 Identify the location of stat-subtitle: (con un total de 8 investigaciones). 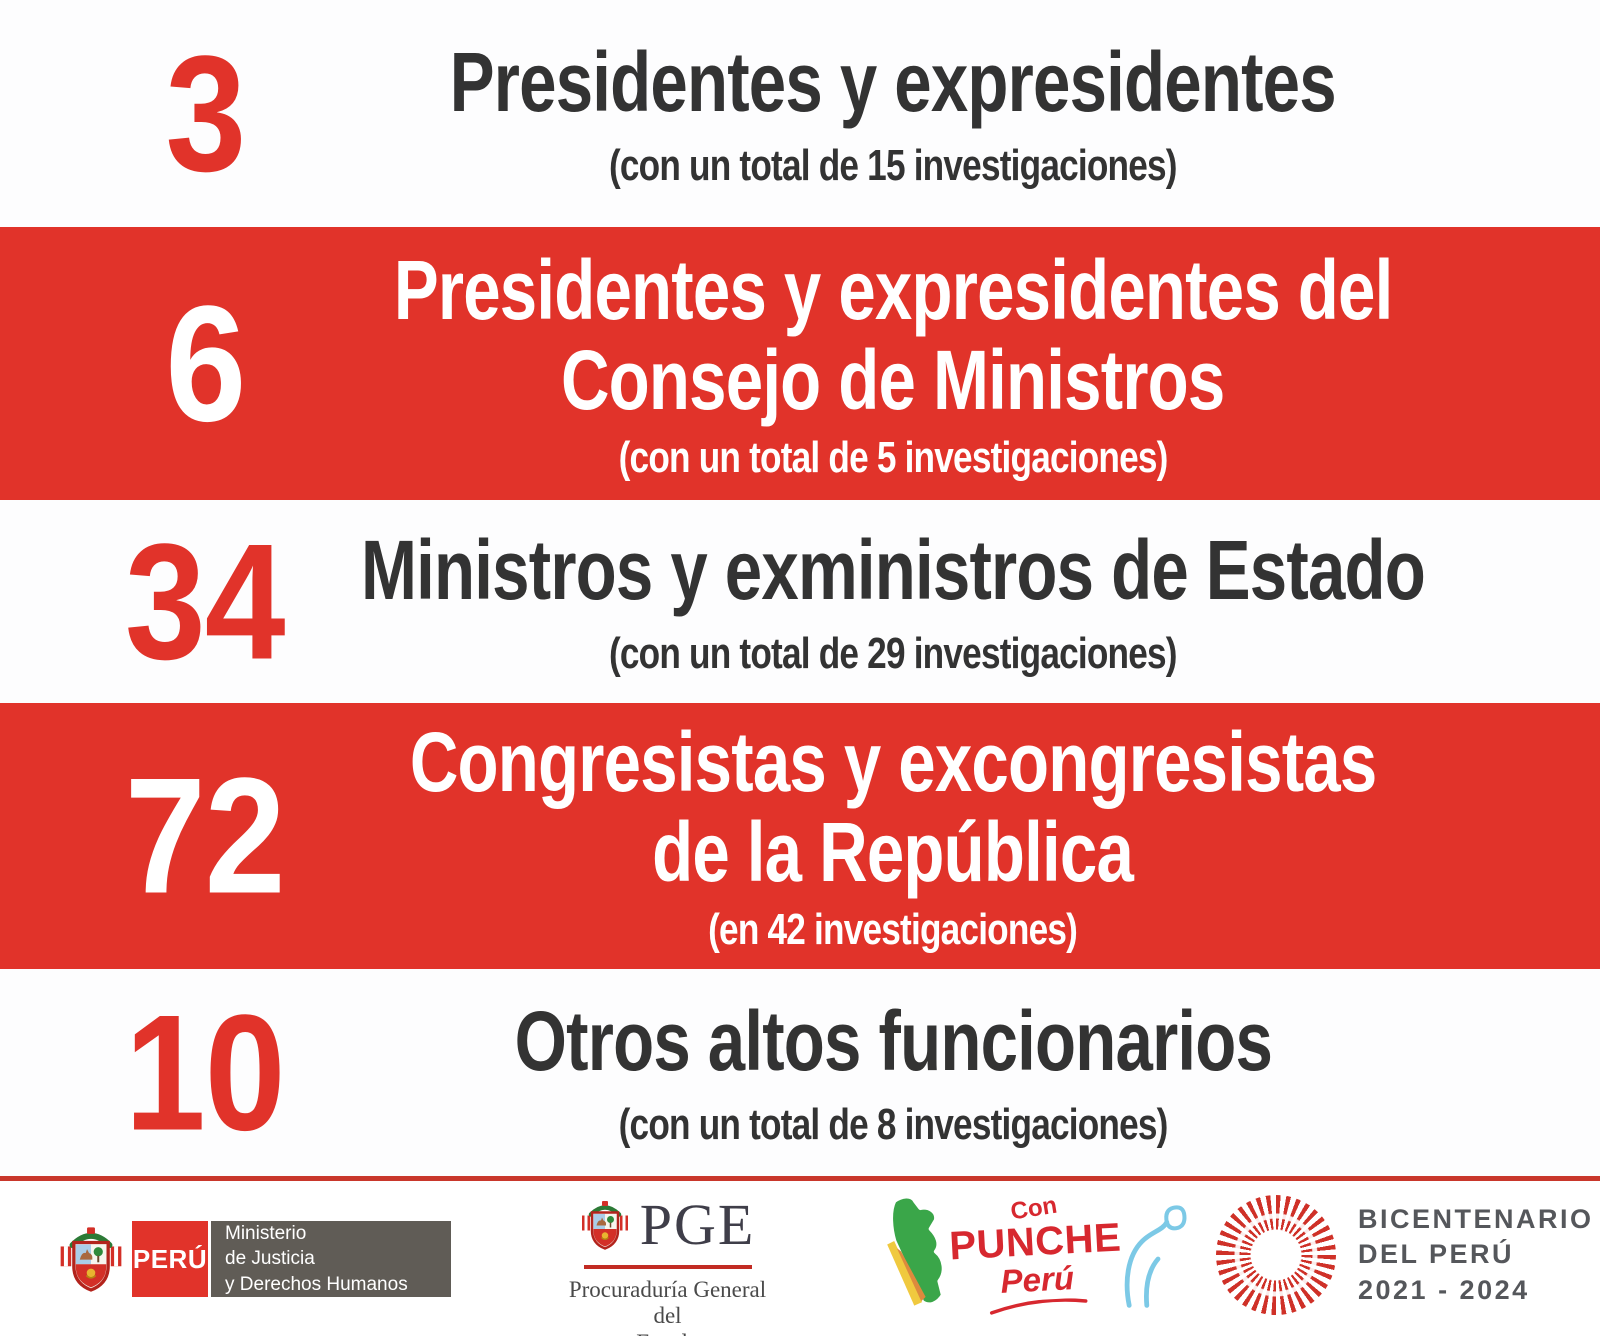
(893, 1124).